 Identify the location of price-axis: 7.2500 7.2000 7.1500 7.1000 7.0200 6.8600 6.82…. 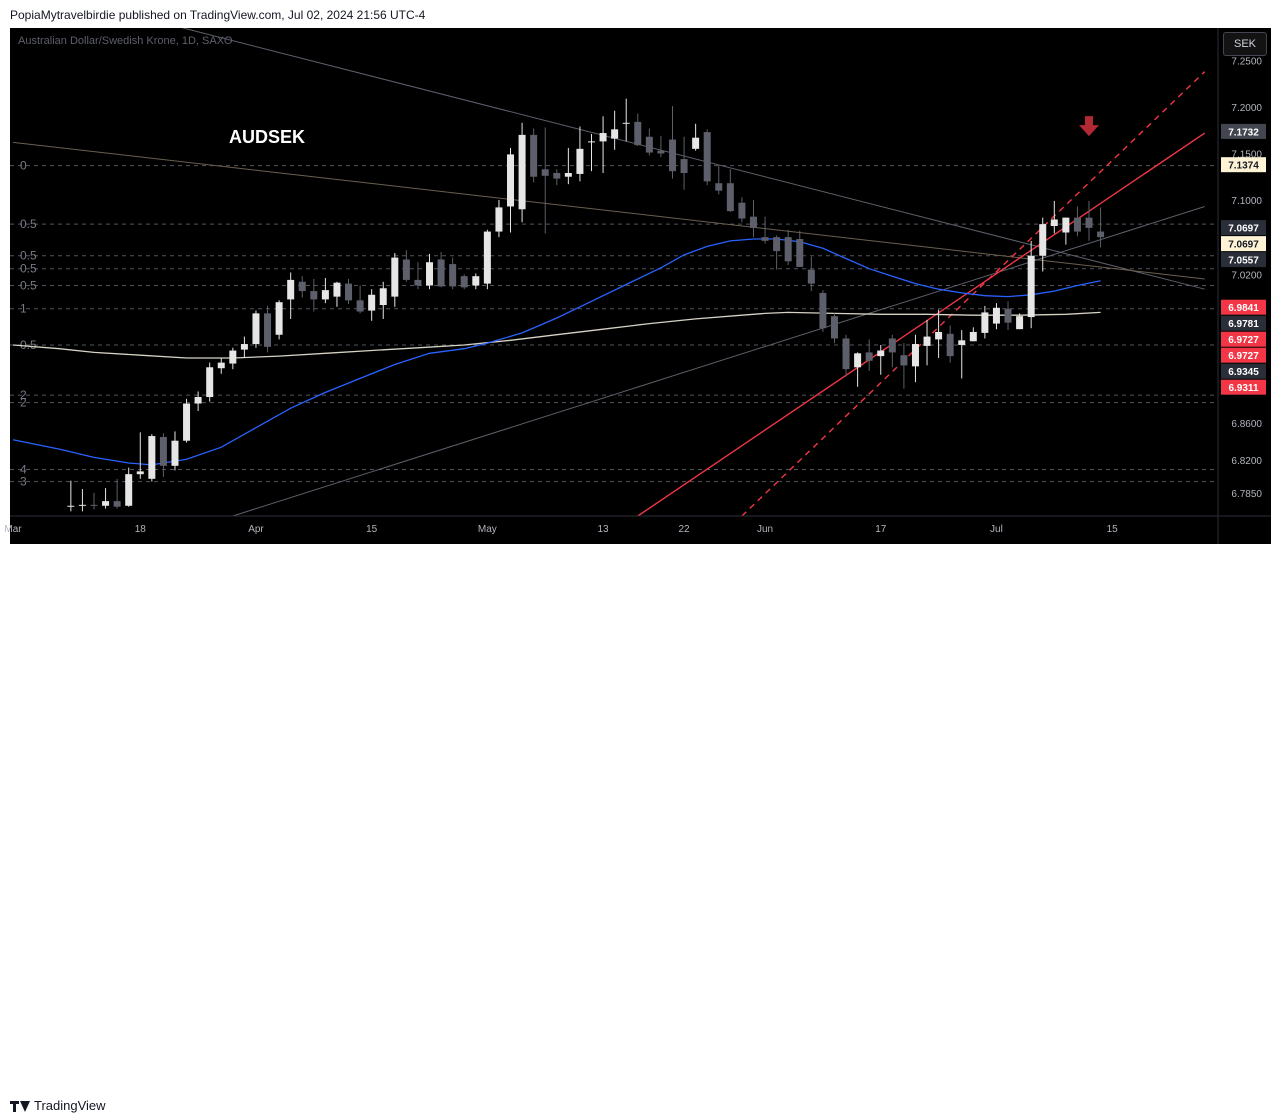
(1246, 278).